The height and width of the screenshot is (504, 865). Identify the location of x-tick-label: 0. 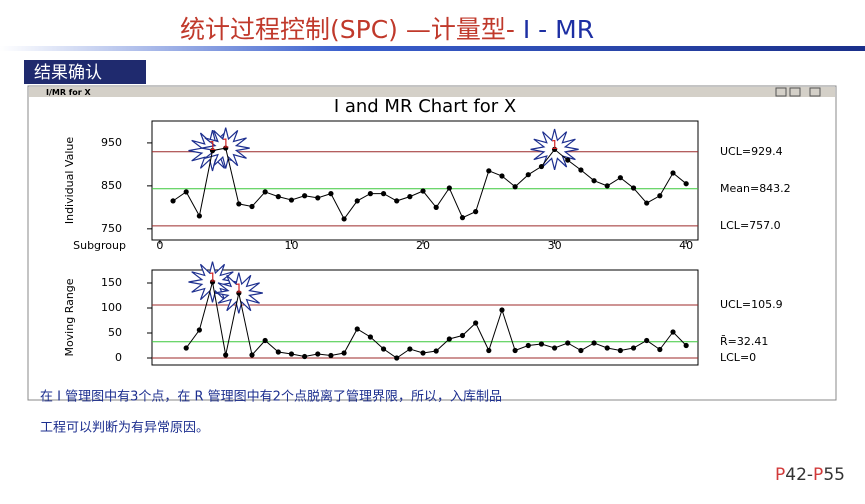
(159, 245).